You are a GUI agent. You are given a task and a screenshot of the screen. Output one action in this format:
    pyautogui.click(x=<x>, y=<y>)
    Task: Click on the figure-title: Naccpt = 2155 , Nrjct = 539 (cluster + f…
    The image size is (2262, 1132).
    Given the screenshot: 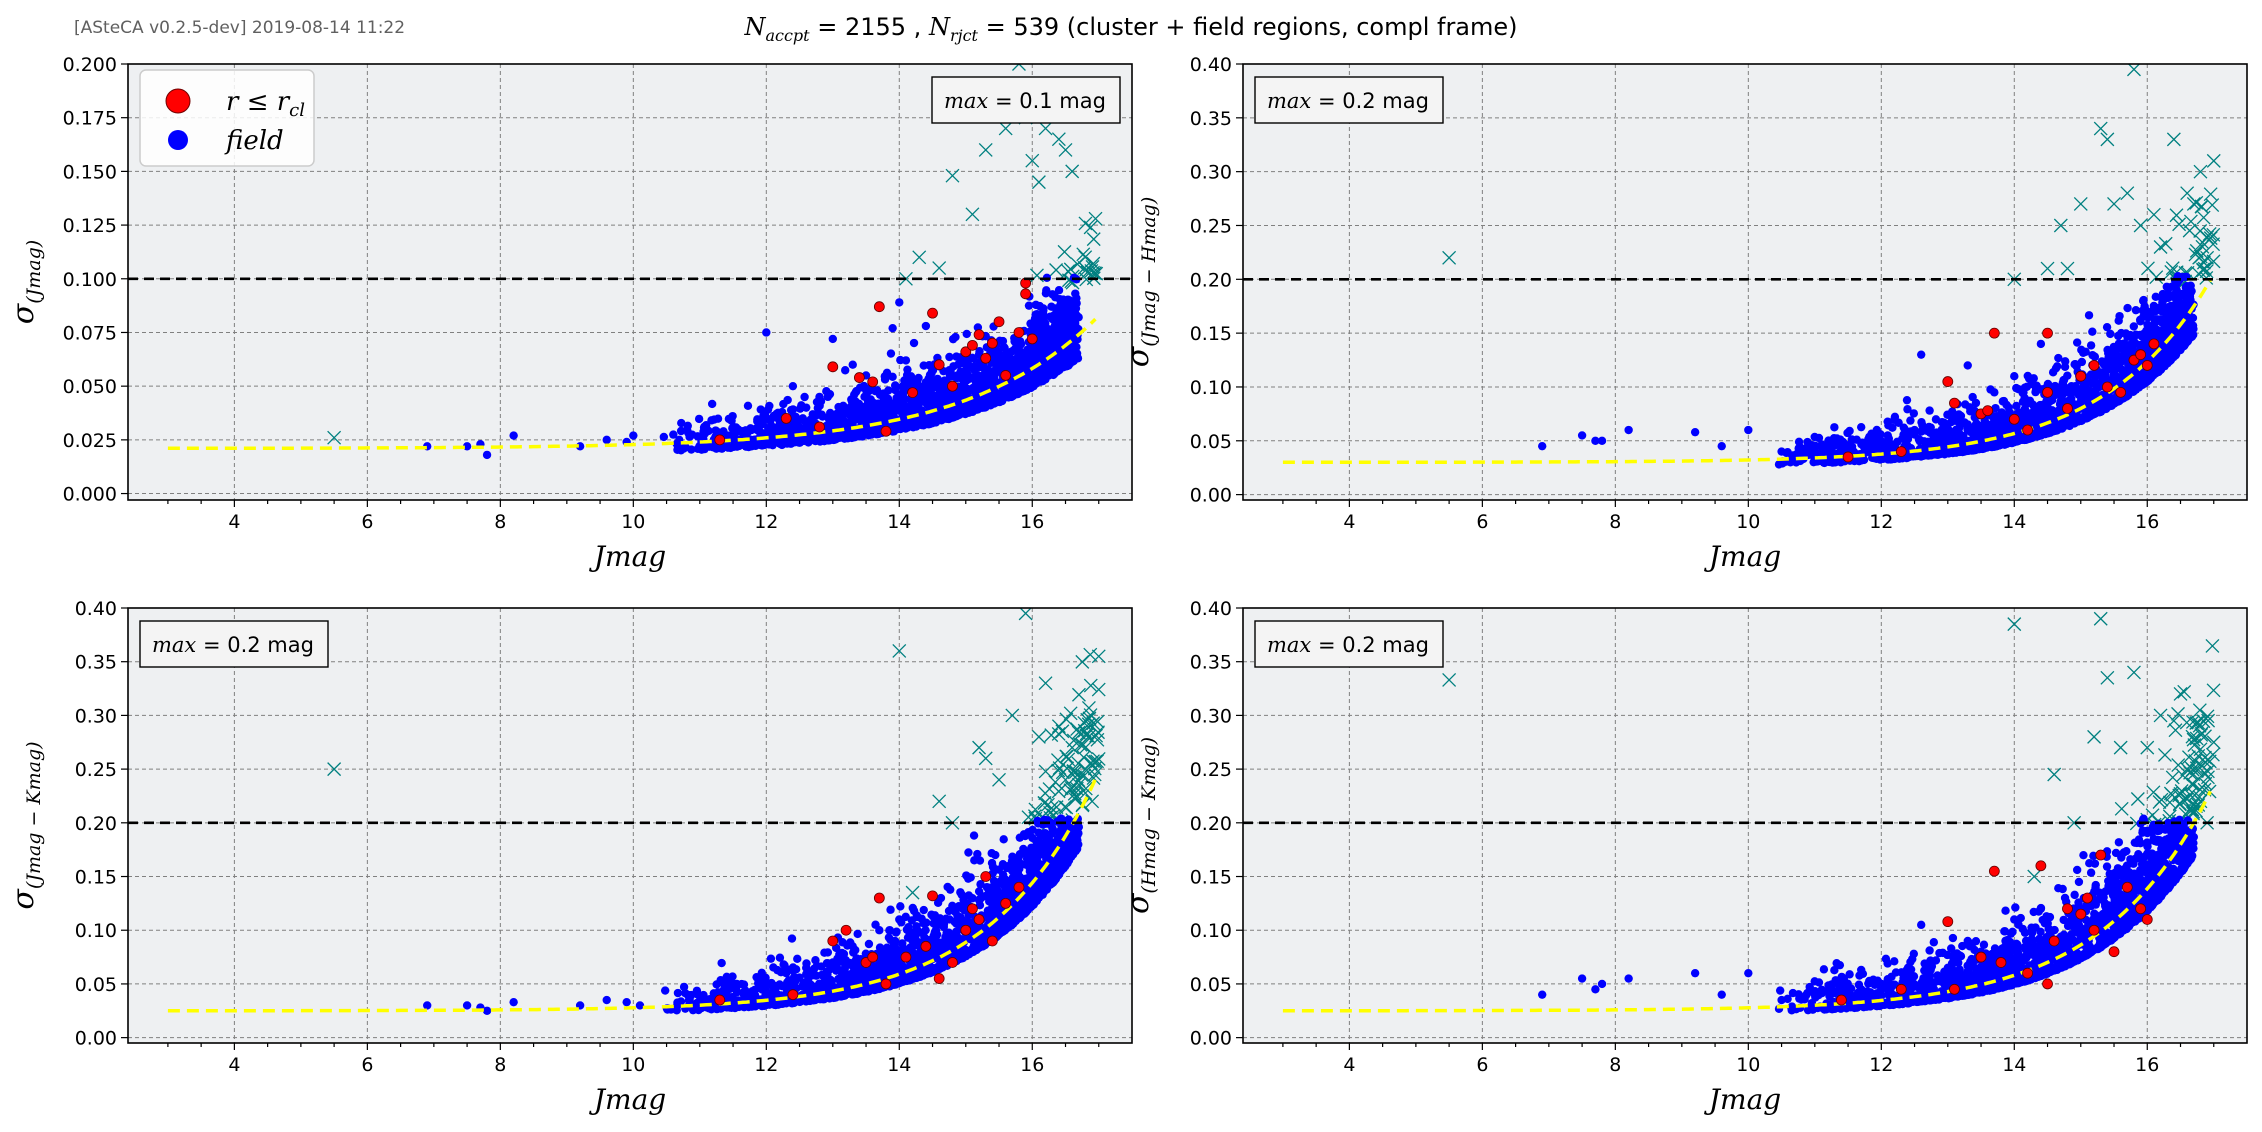 What is the action you would take?
    pyautogui.click(x=1130, y=29)
    